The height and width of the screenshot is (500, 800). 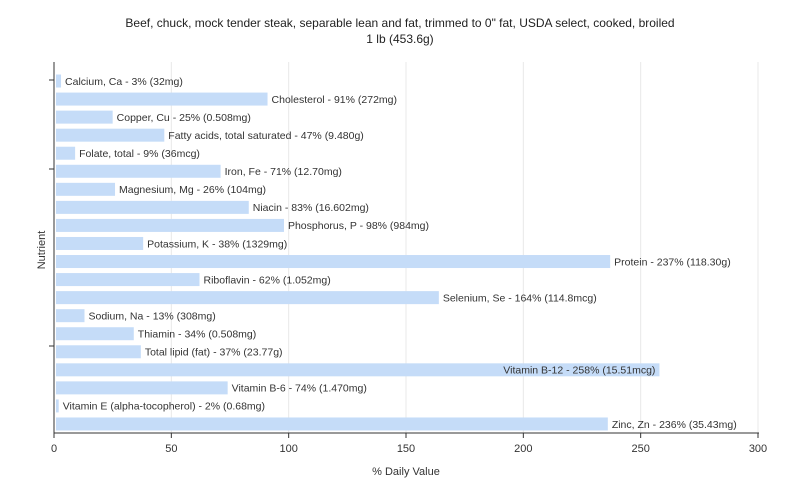 What do you see at coordinates (674, 425) in the screenshot?
I see `bar-label: Zinc, Zn - 236% (35.43mg)` at bounding box center [674, 425].